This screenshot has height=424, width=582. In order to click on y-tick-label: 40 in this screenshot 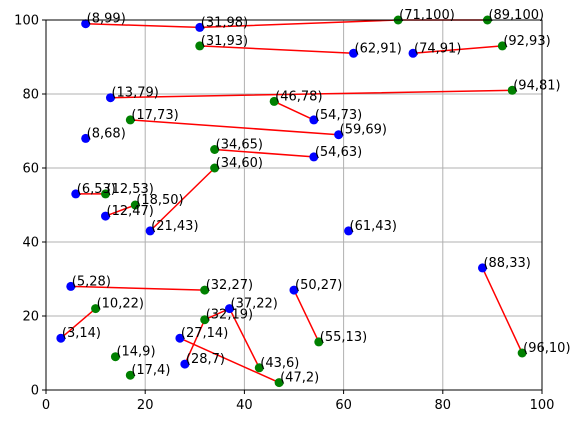, I will do `click(30, 243)`.